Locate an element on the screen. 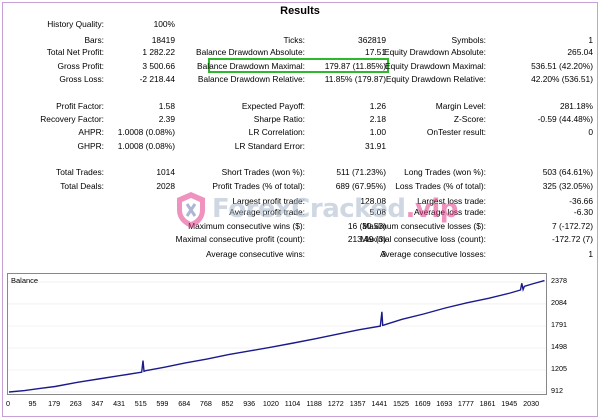  stat-value: 31.91 is located at coordinates (375, 146).